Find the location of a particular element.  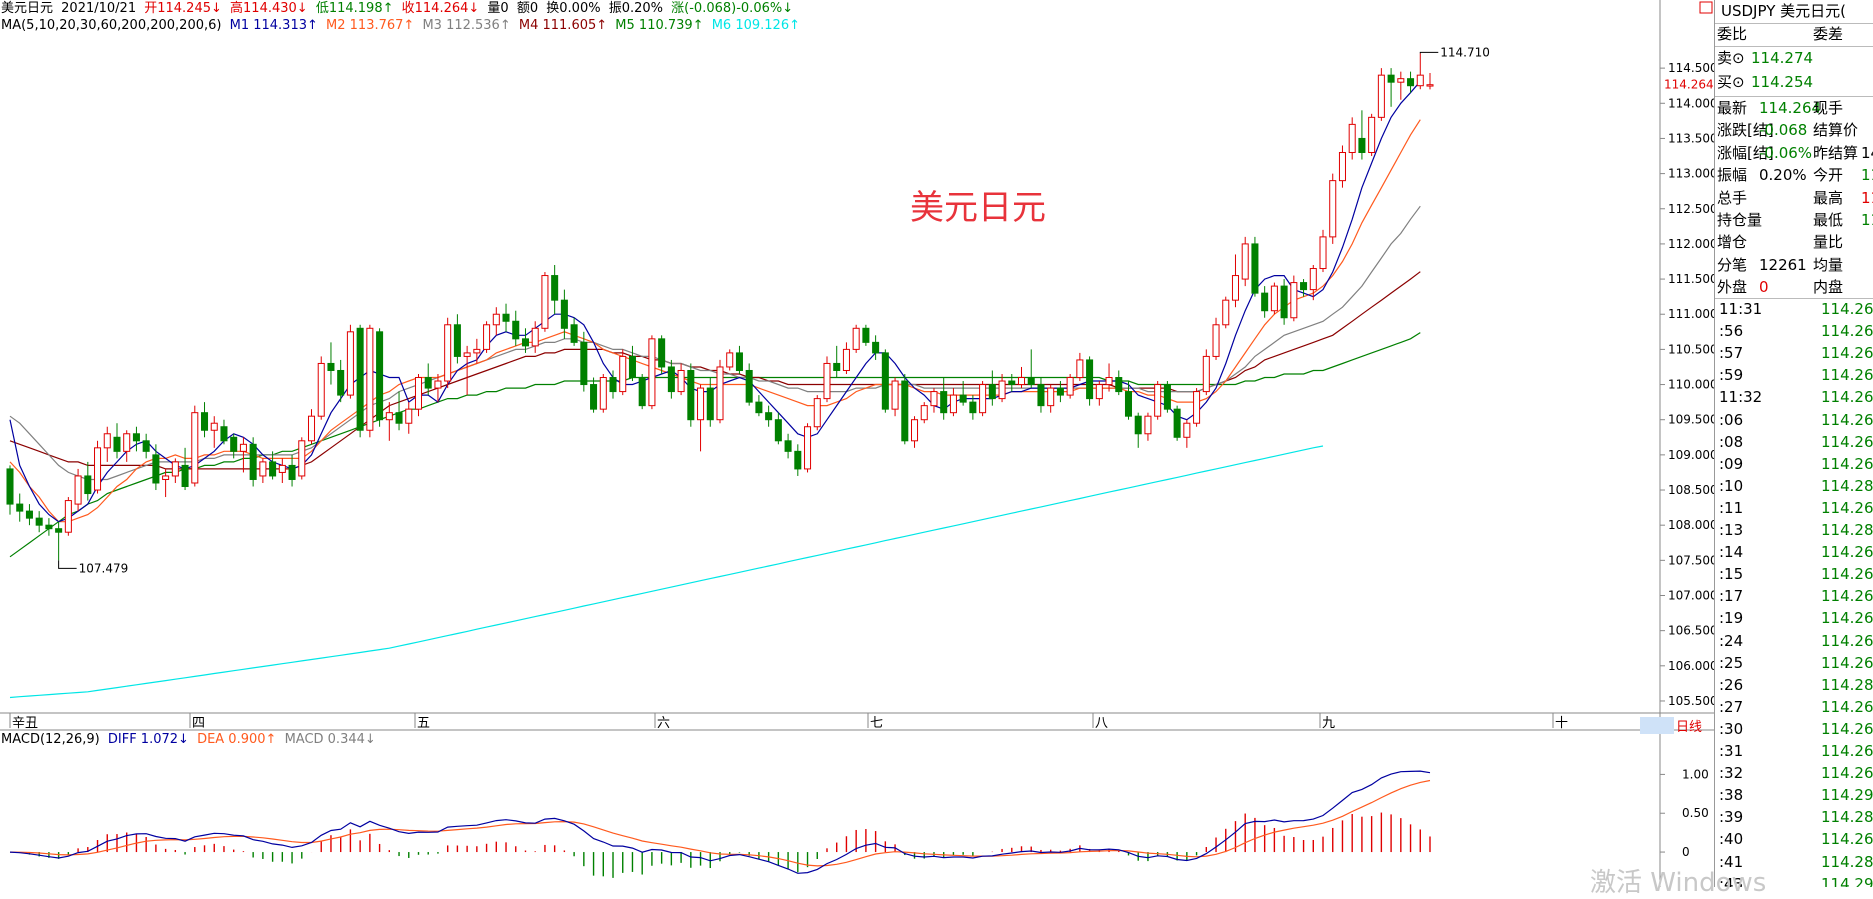

scroll-box is located at coordinates (1706, 7).